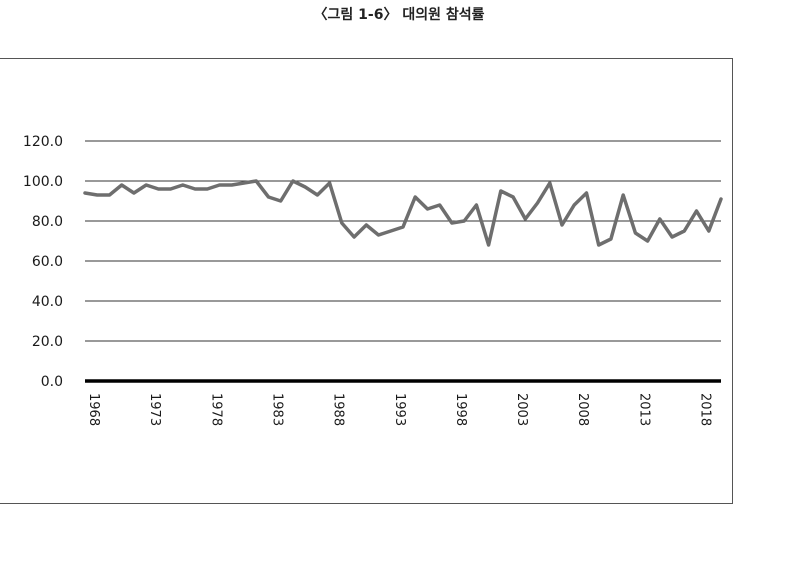  Describe the element at coordinates (521, 409) in the screenshot. I see `x-tick-label: 2003` at that location.